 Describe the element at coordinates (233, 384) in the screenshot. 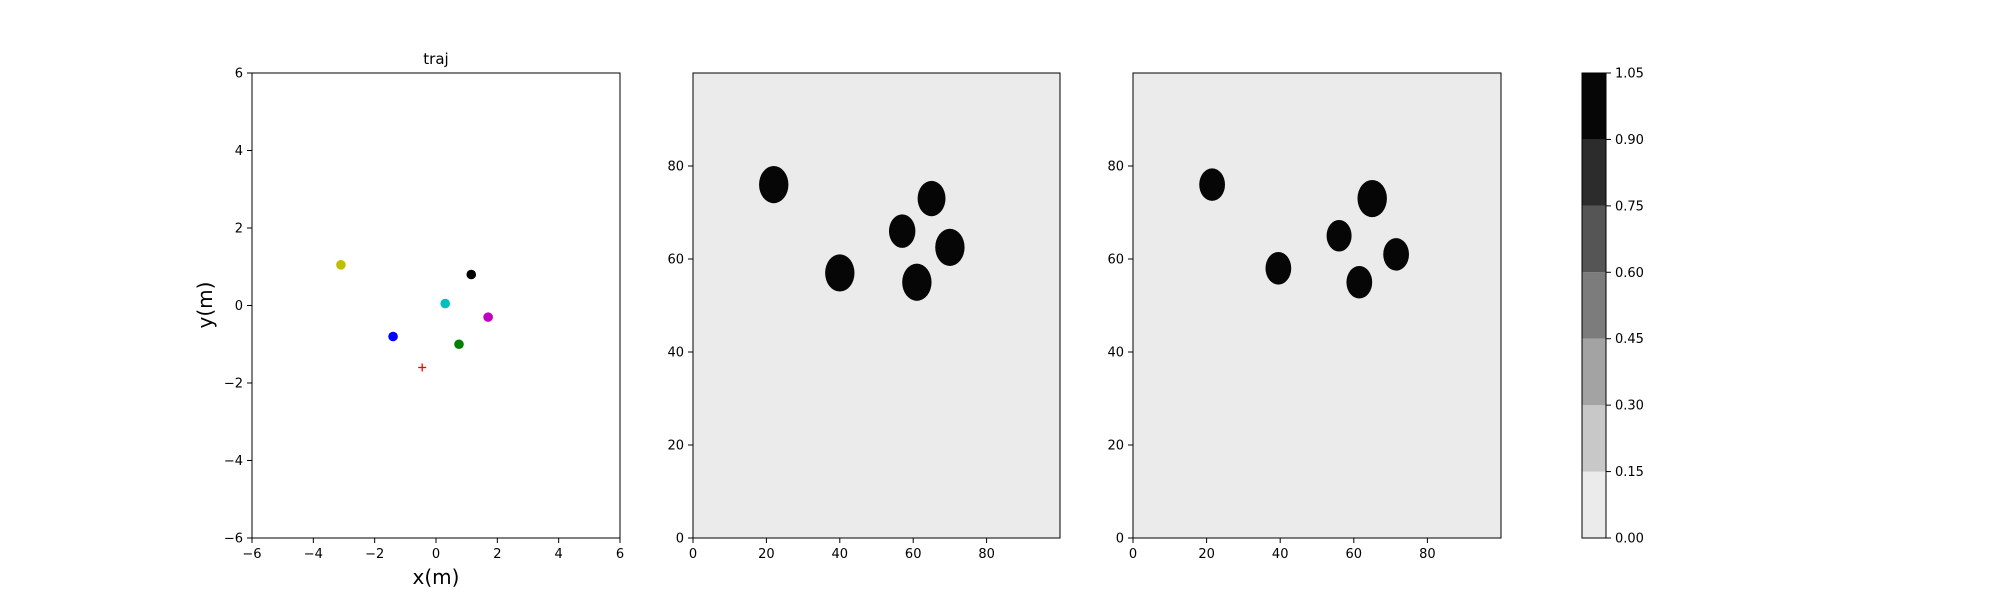

I see `y-tick-label: −2` at that location.